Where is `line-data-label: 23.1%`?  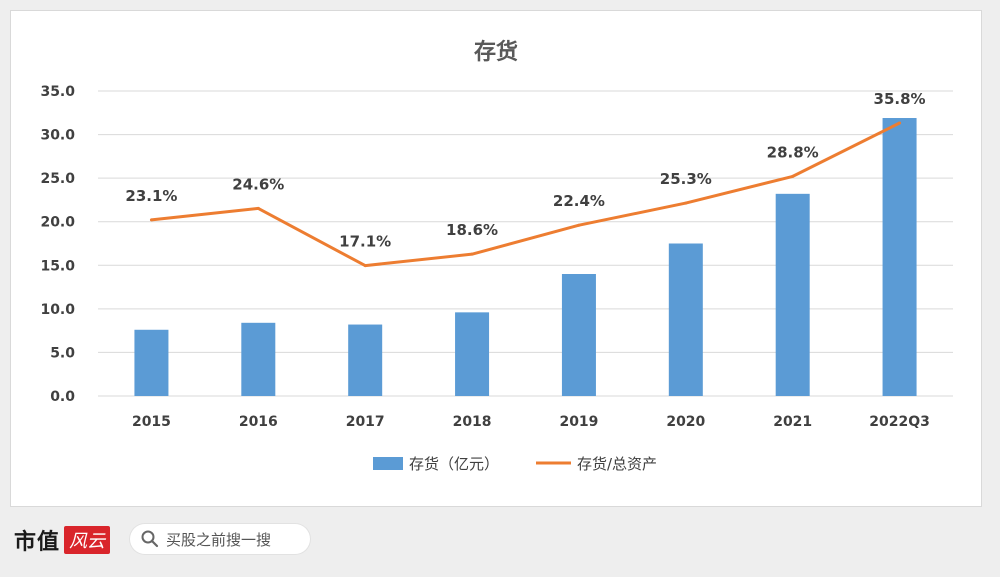
line-data-label: 23.1% is located at coordinates (151, 196).